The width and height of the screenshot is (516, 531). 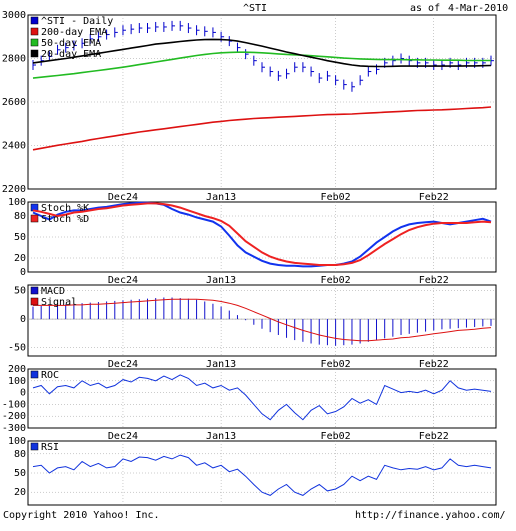 What do you see at coordinates (221, 436) in the screenshot?
I see `x-tick-label-3-1: Jan13` at bounding box center [221, 436].